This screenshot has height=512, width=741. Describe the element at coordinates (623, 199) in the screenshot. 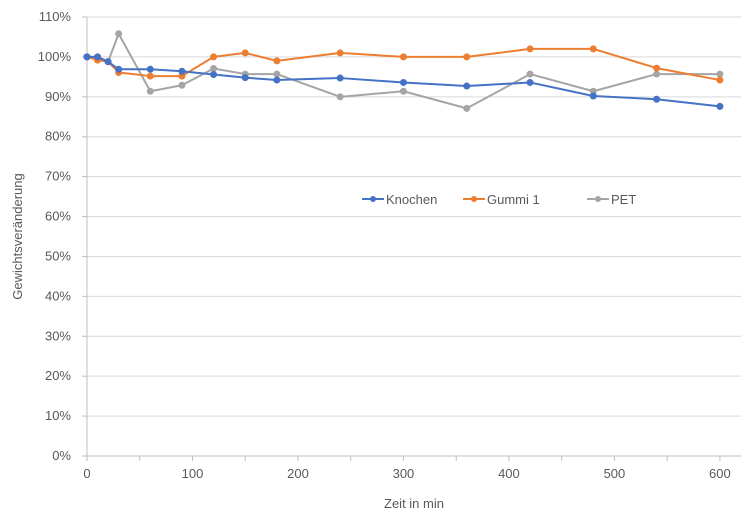

I see `legend-label: PET` at that location.